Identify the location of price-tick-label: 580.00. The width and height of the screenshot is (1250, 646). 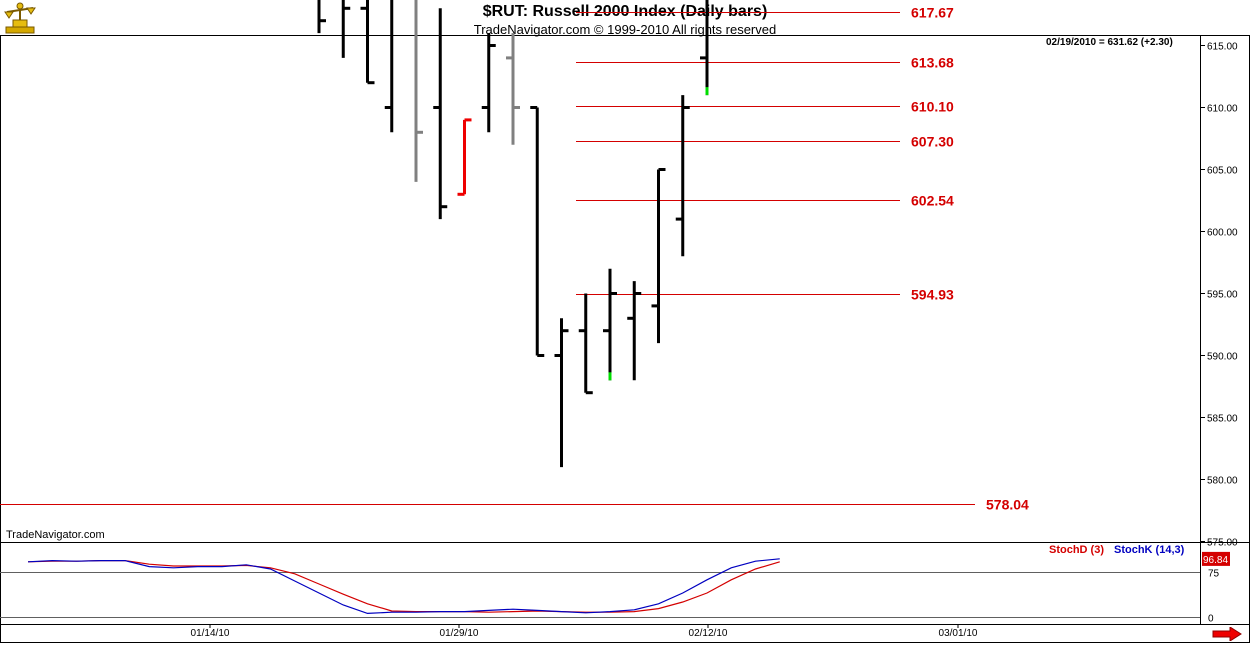
(1222, 481).